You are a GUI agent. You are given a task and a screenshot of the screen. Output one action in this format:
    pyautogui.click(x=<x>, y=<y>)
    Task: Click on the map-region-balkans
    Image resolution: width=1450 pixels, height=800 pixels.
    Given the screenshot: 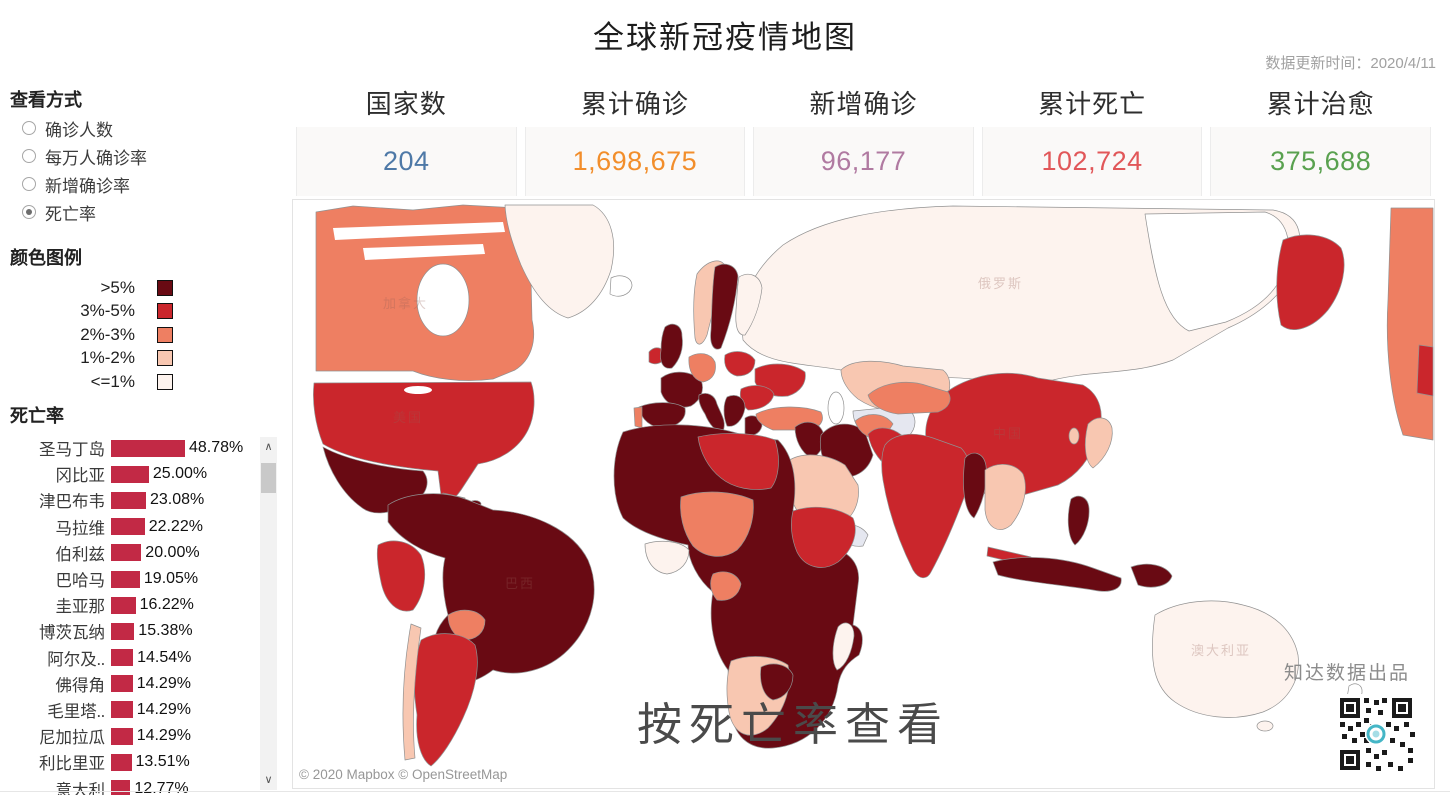 What is the action you would take?
    pyautogui.click(x=734, y=411)
    